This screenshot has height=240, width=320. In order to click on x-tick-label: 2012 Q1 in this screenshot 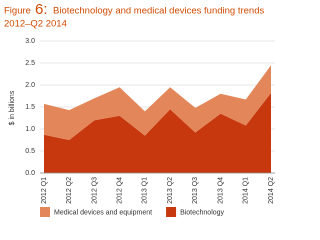, I will do `click(44, 190)`.